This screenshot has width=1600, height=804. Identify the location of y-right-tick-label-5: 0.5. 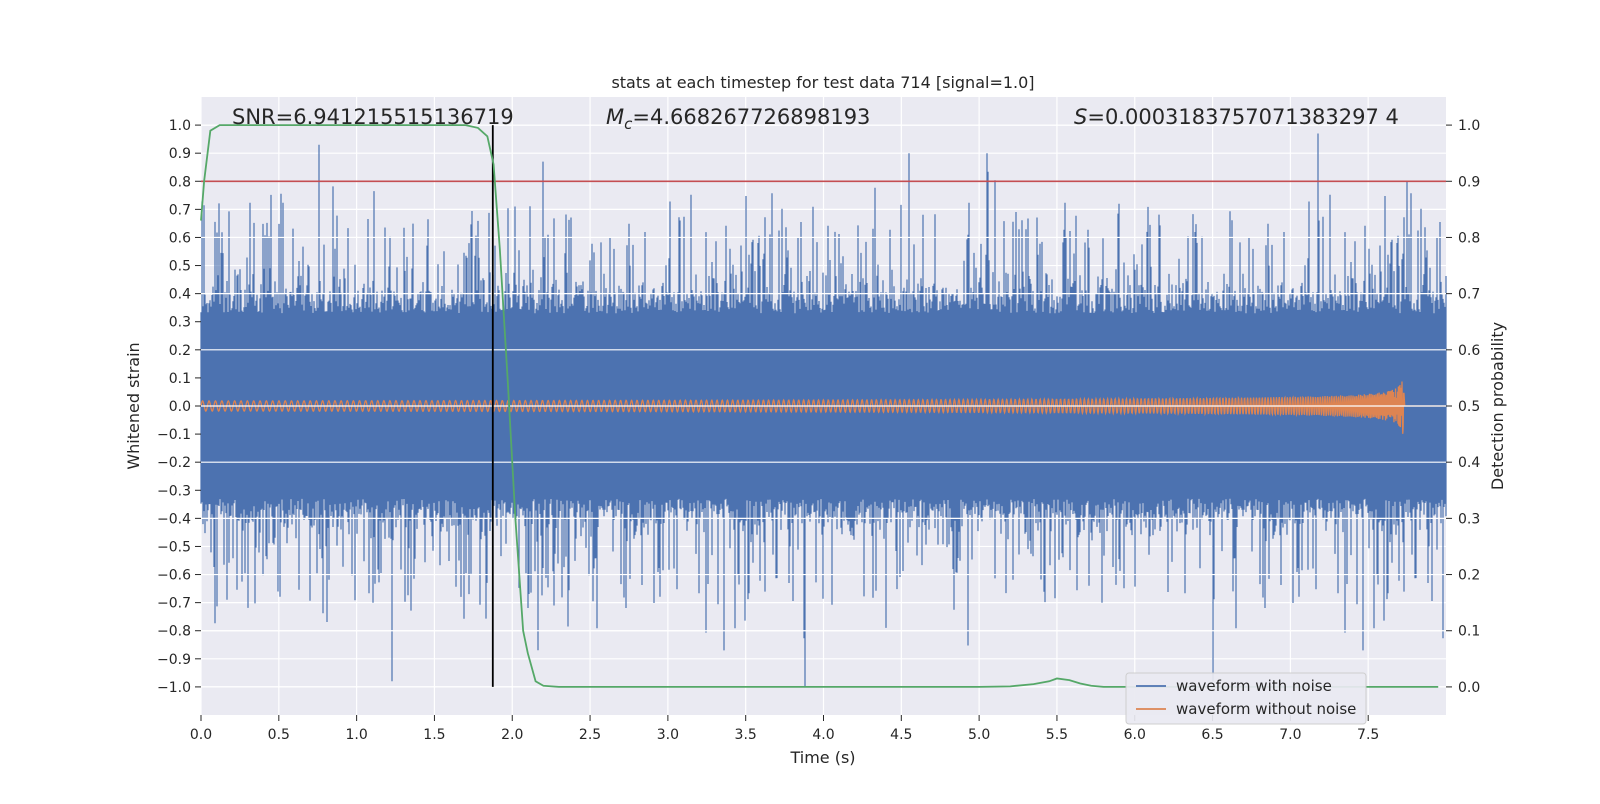
(1469, 407).